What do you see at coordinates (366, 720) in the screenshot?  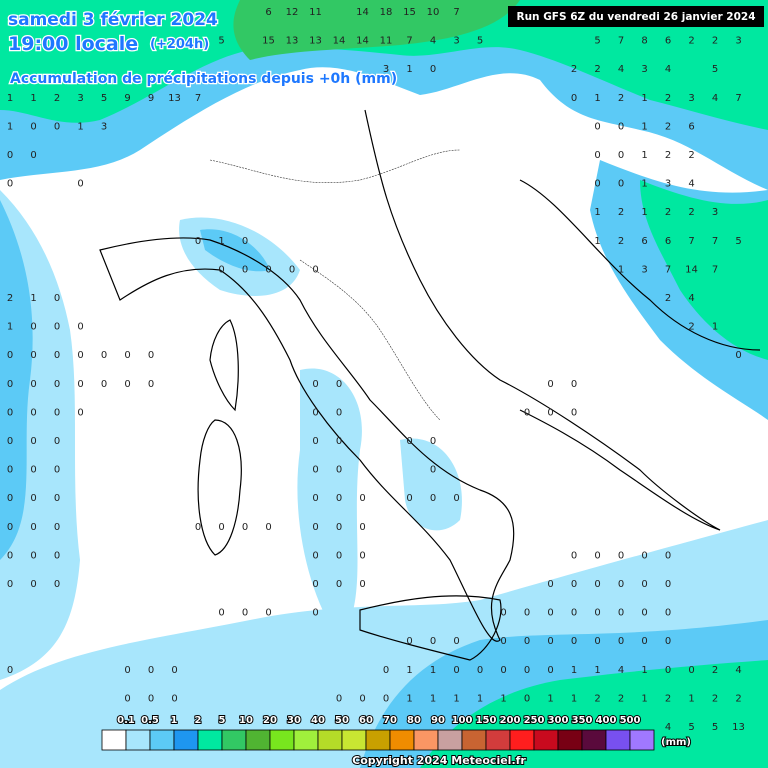 I see `legend-label: 60` at bounding box center [366, 720].